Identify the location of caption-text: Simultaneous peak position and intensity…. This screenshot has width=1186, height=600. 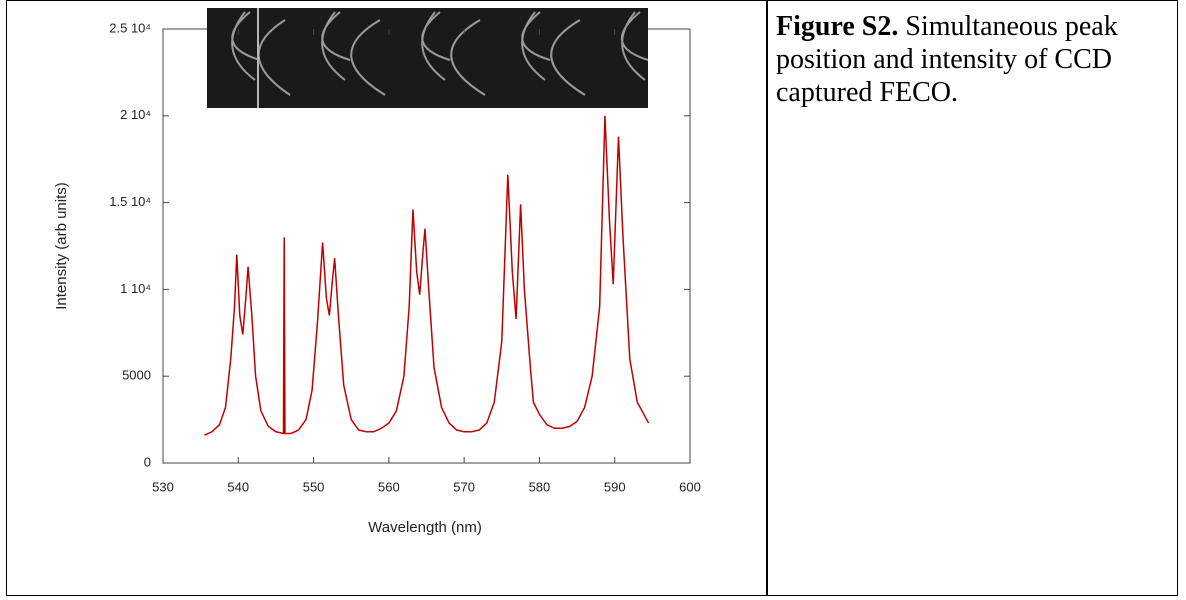
(947, 59).